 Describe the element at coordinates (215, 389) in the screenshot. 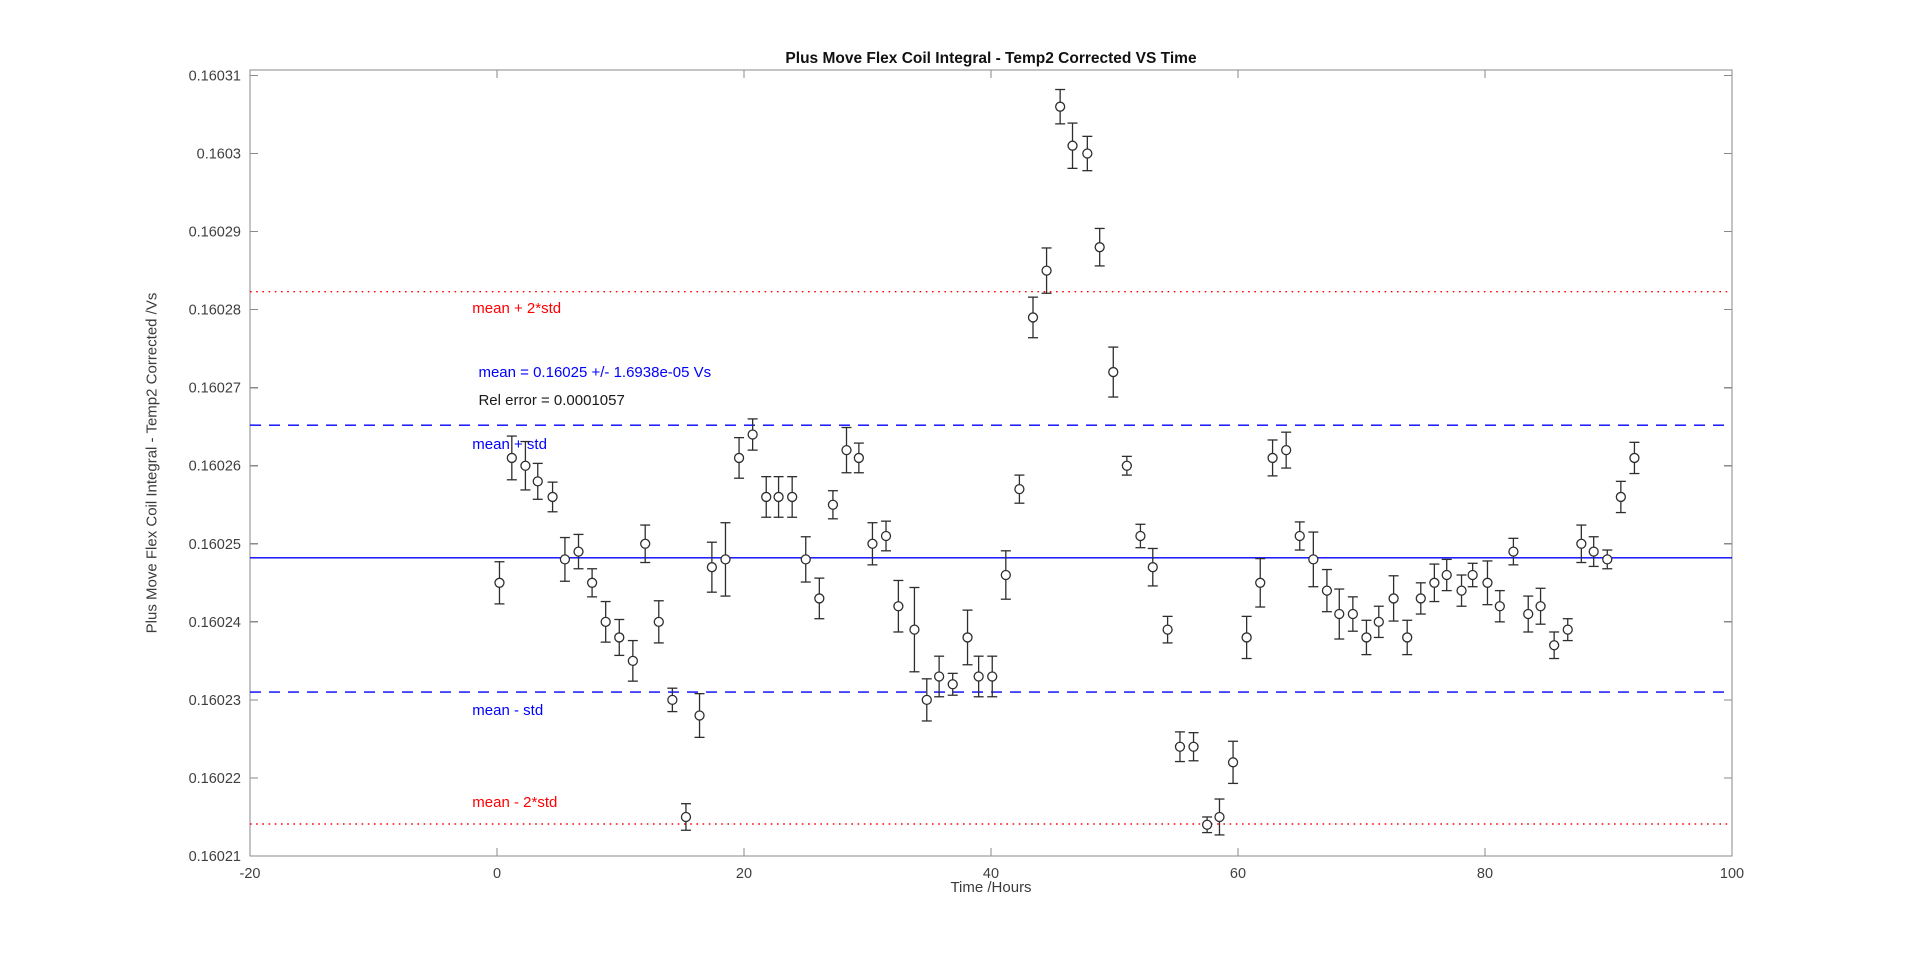

I see `svg-text: 0.16027` at that location.